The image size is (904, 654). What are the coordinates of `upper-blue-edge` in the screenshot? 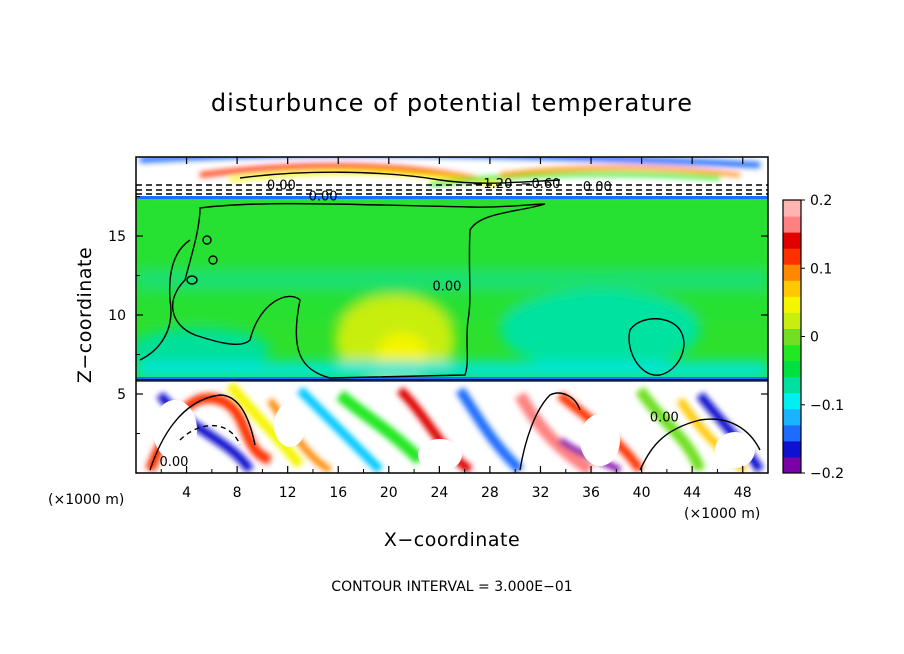 It's located at (452, 197).